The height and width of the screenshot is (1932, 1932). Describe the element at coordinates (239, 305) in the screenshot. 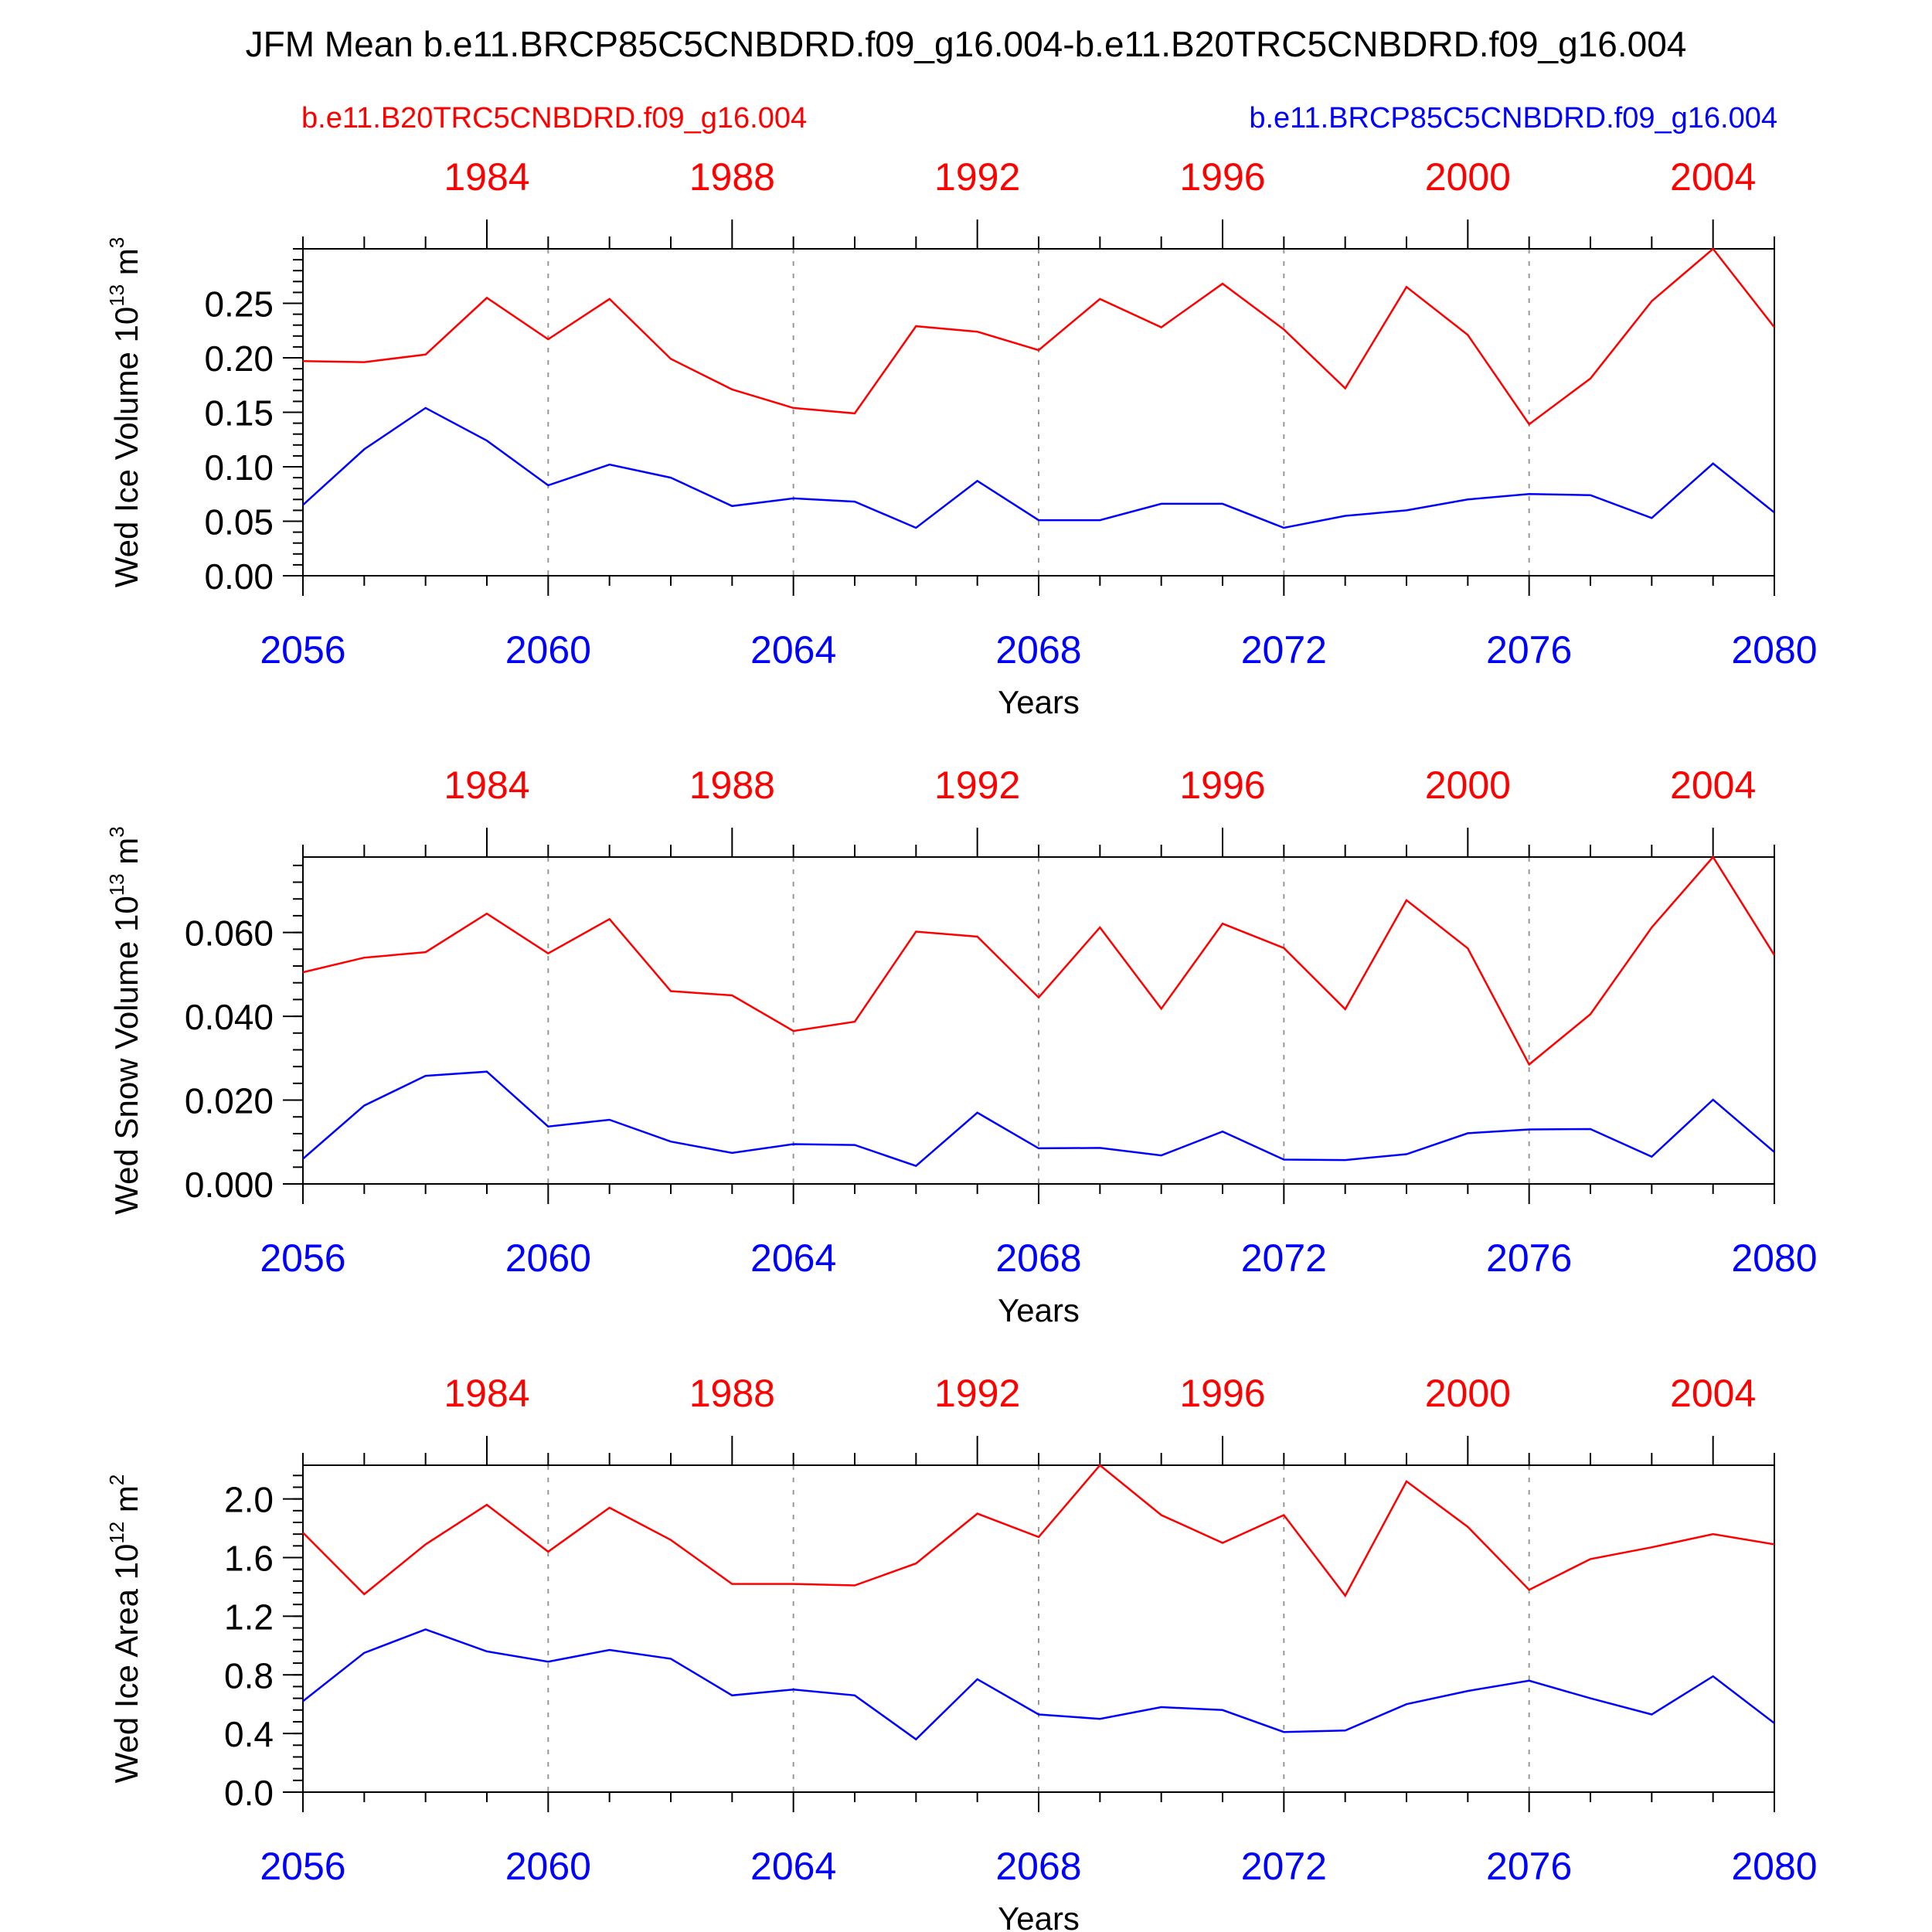

I see `y-tick-label: 0.25` at that location.